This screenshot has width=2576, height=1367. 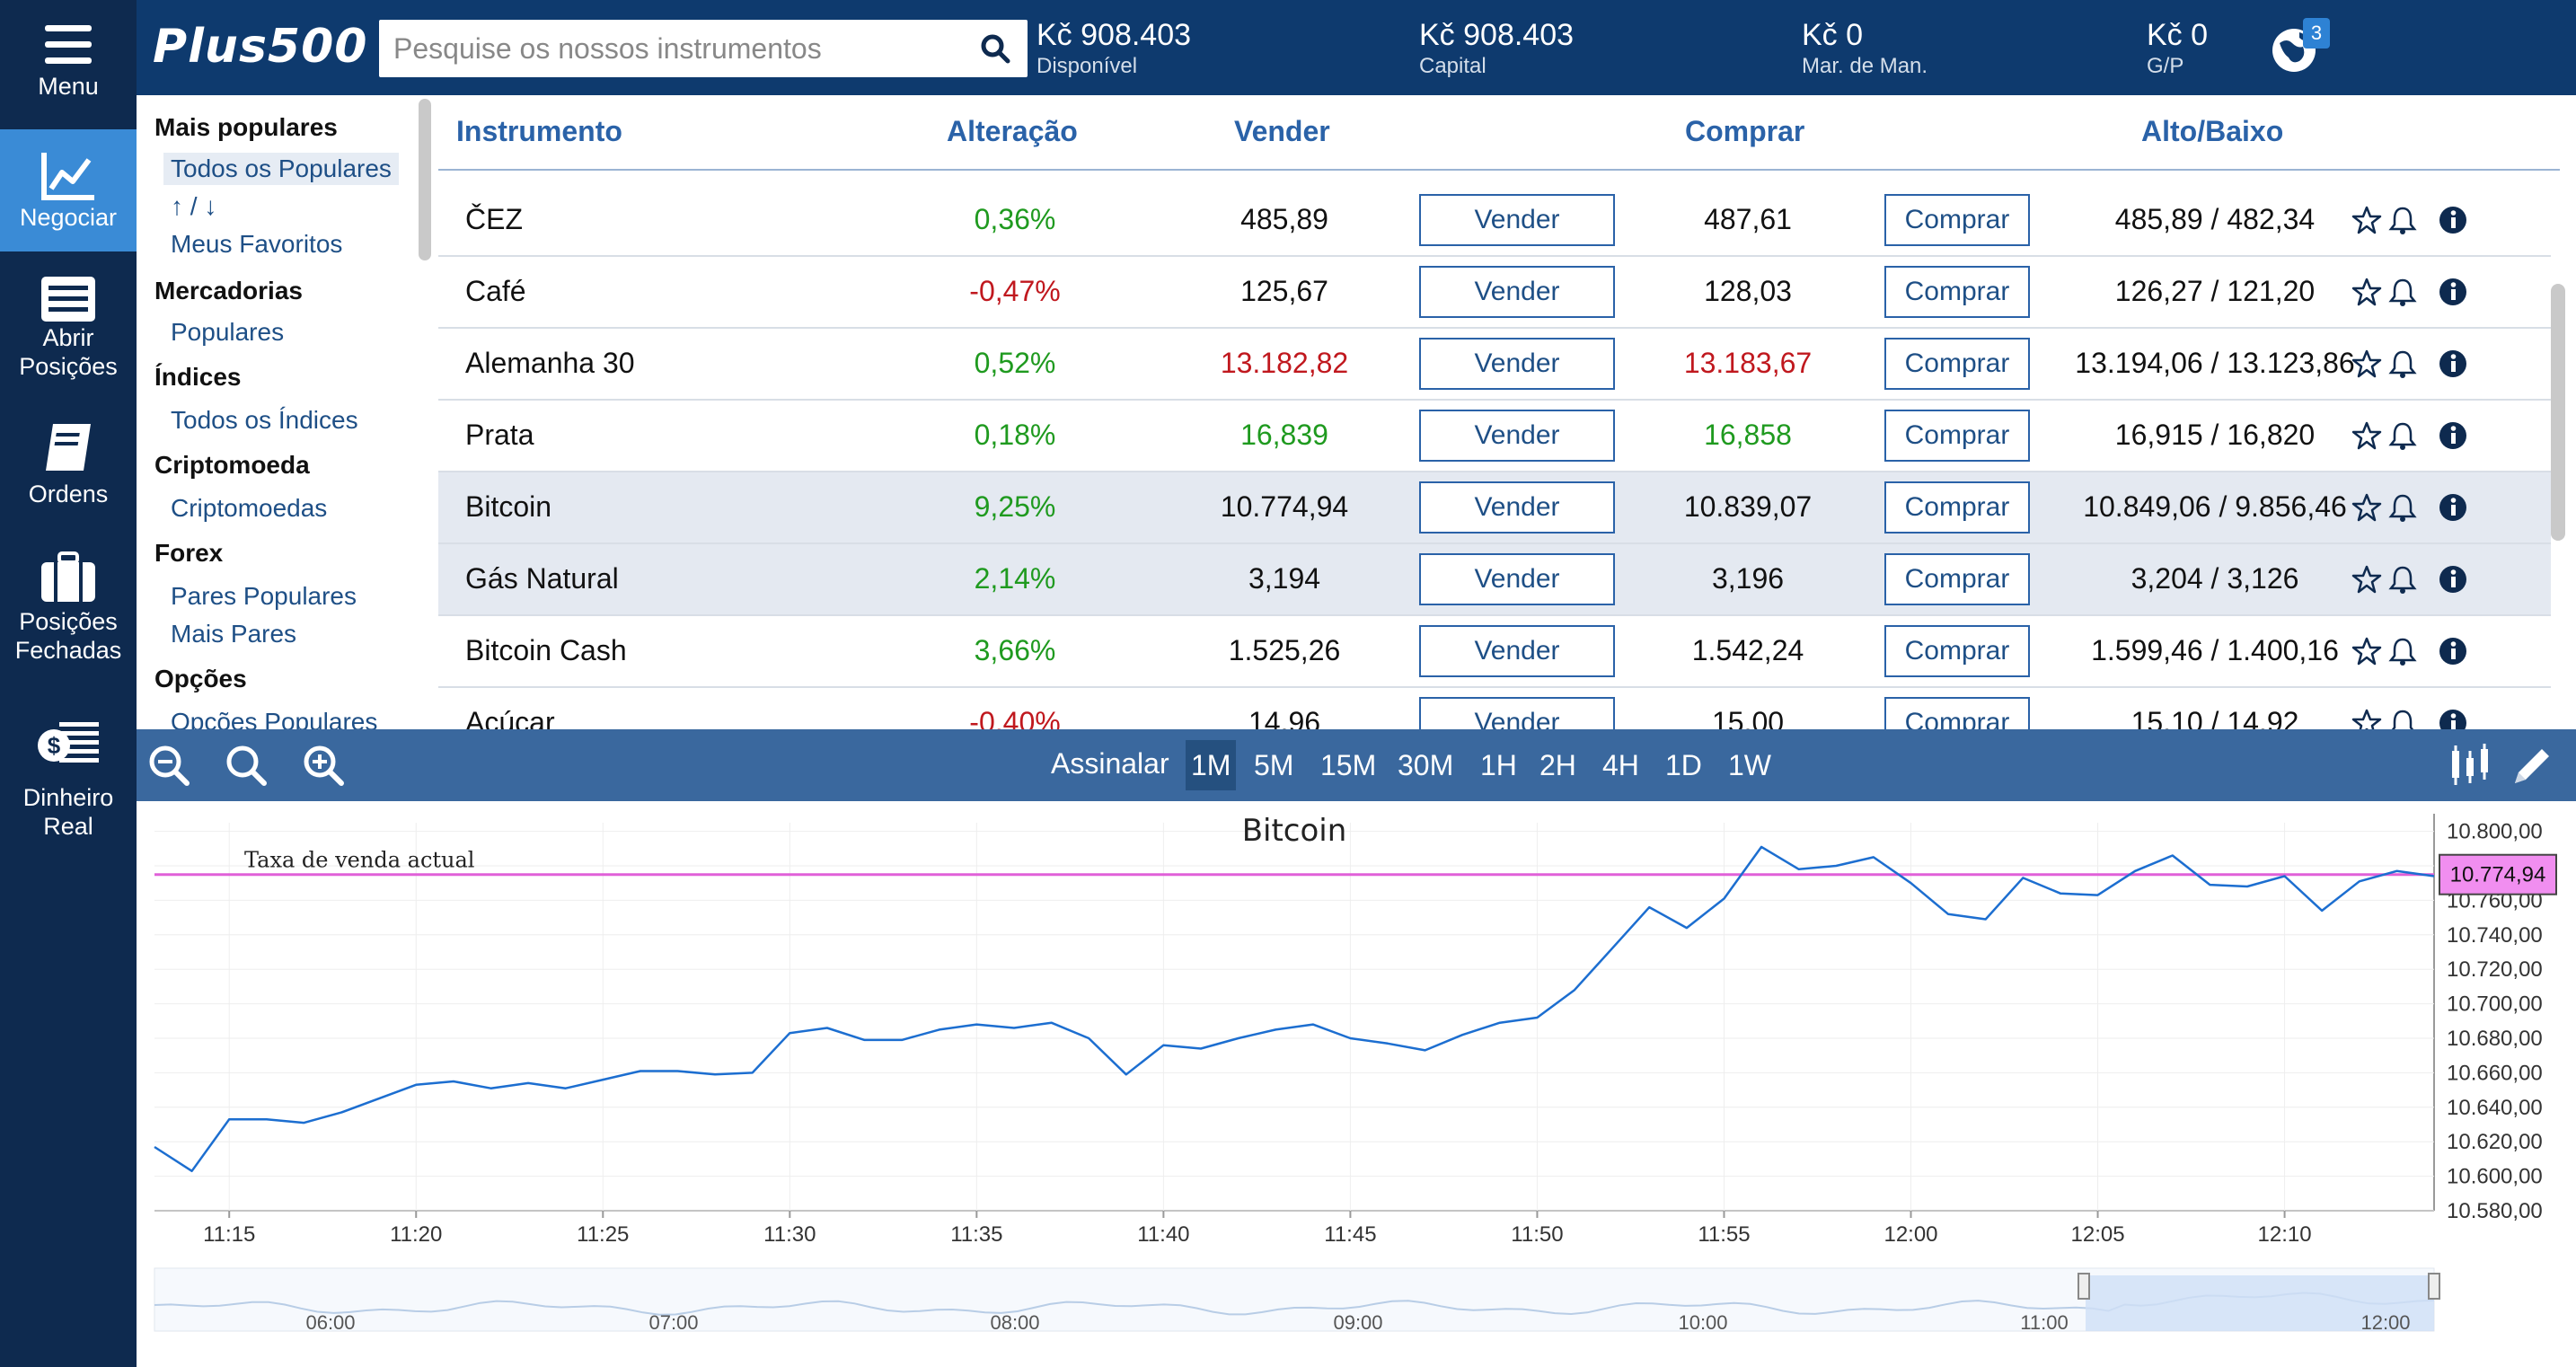 I want to click on instrument-name: ČEZ, so click(x=494, y=219).